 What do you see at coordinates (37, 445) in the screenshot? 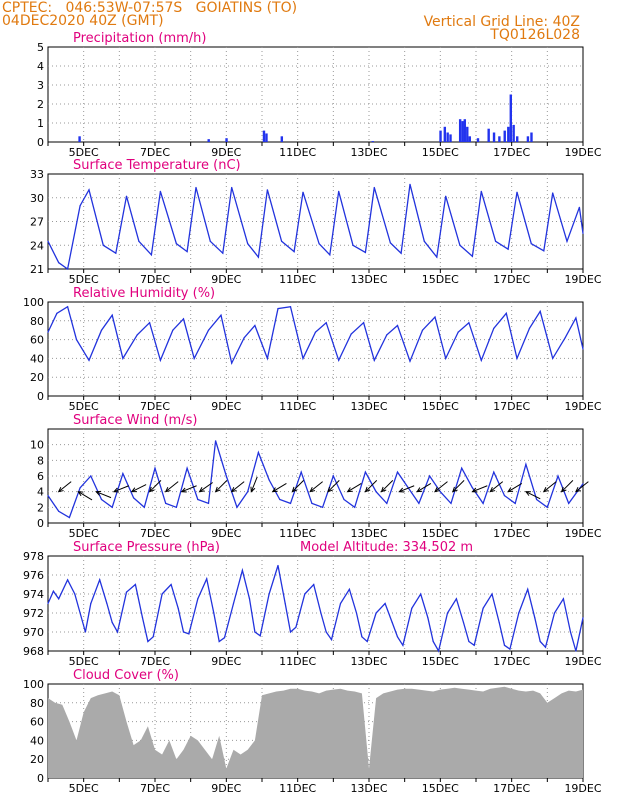
I see `y-tick-label: 10` at bounding box center [37, 445].